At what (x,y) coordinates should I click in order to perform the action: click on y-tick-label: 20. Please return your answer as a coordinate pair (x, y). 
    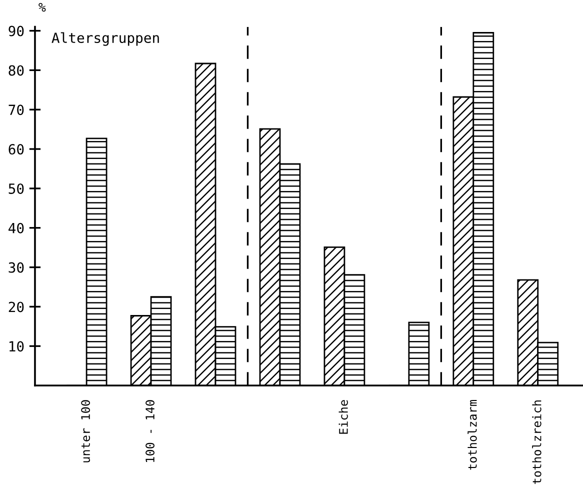
    Looking at the image, I should click on (16, 307).